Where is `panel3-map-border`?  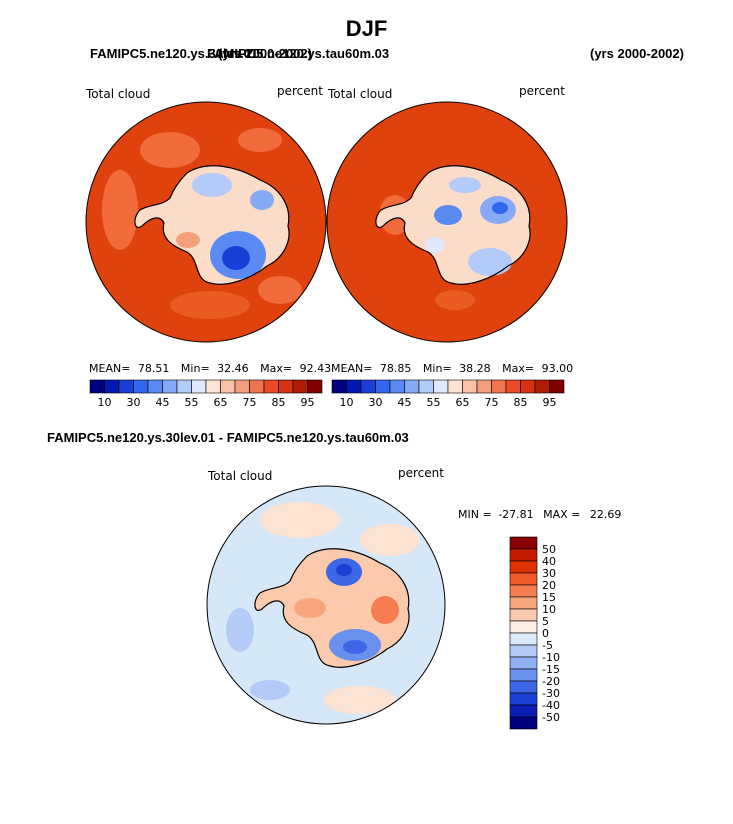
panel3-map-border is located at coordinates (326, 605).